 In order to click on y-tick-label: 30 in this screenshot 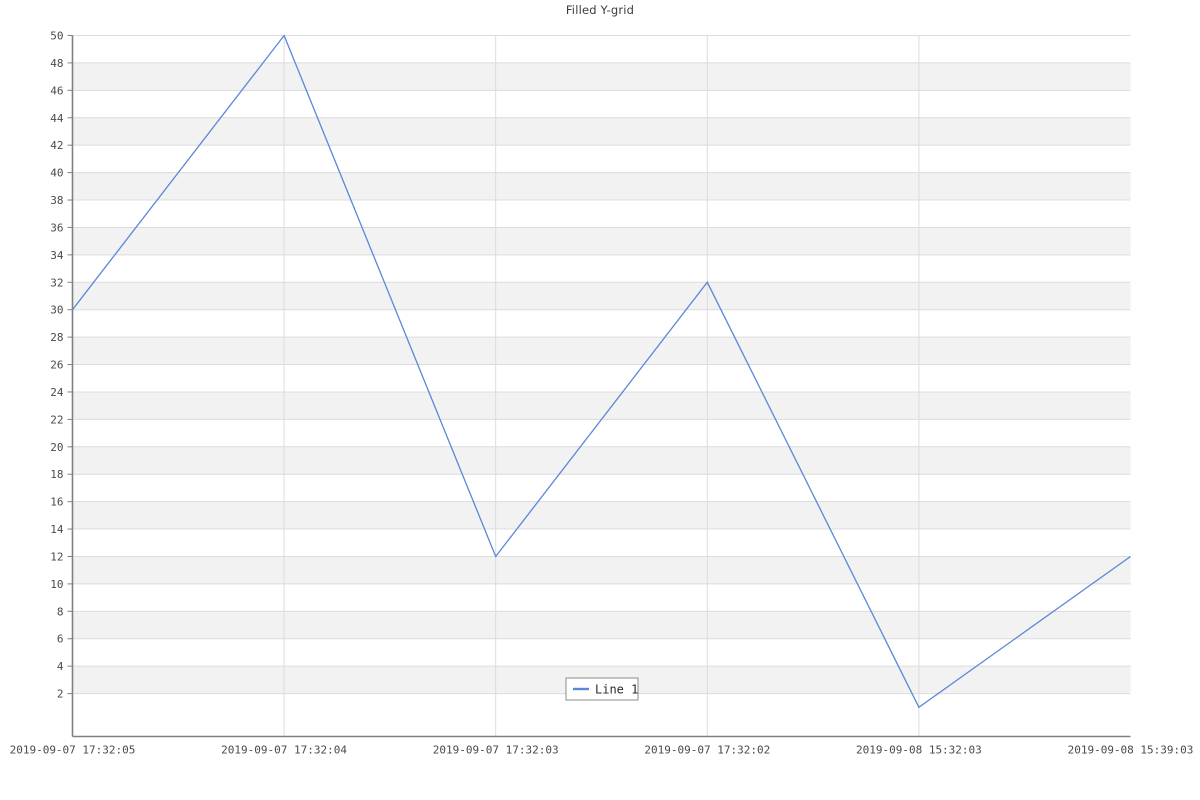, I will do `click(56, 310)`.